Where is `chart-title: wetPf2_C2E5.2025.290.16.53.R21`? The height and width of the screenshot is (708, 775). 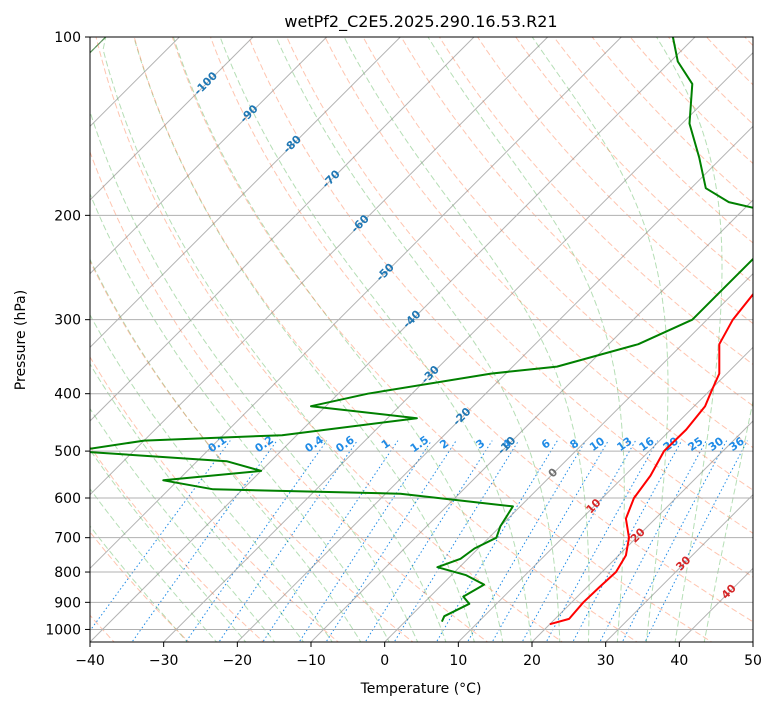
chart-title: wetPf2_C2E5.2025.290.16.53.R21 is located at coordinates (420, 22).